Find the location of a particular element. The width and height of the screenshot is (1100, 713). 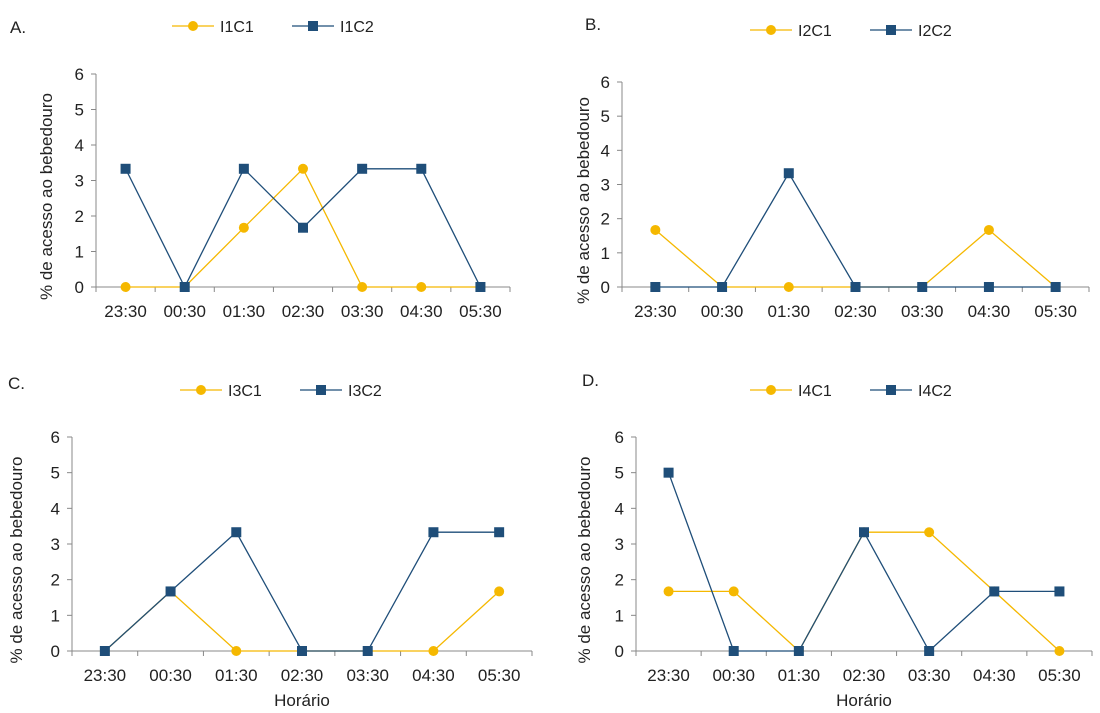

legend-item: I4C2 is located at coordinates (911, 391).